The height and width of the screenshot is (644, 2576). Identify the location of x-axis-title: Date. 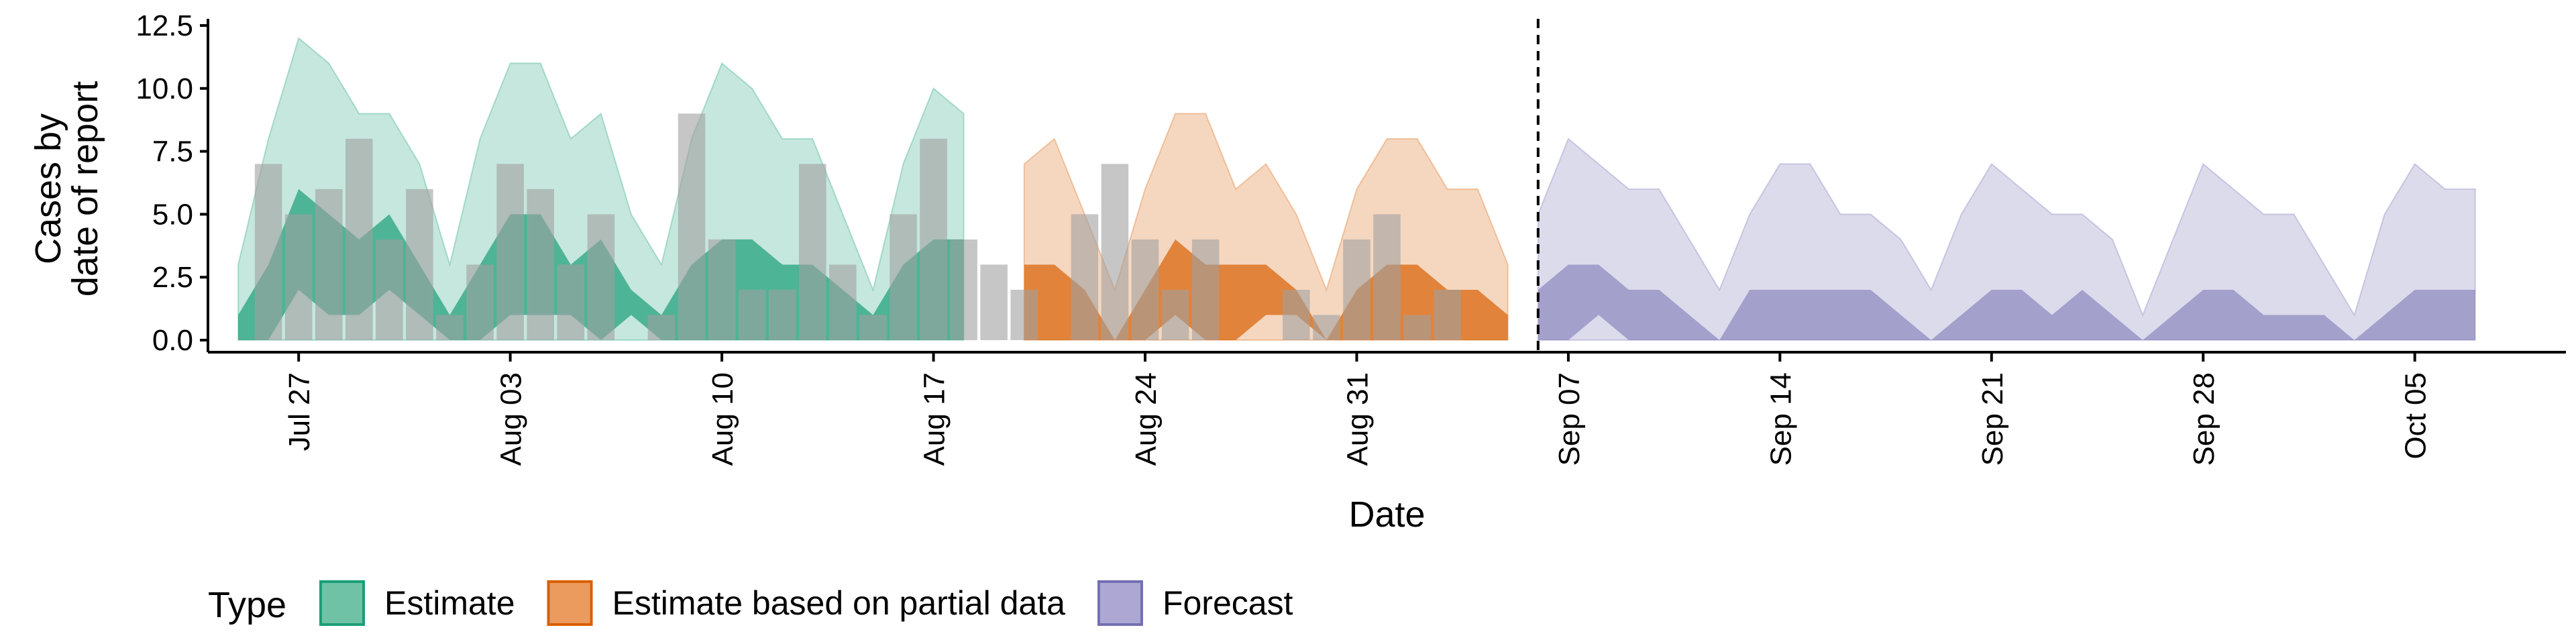
(1386, 514).